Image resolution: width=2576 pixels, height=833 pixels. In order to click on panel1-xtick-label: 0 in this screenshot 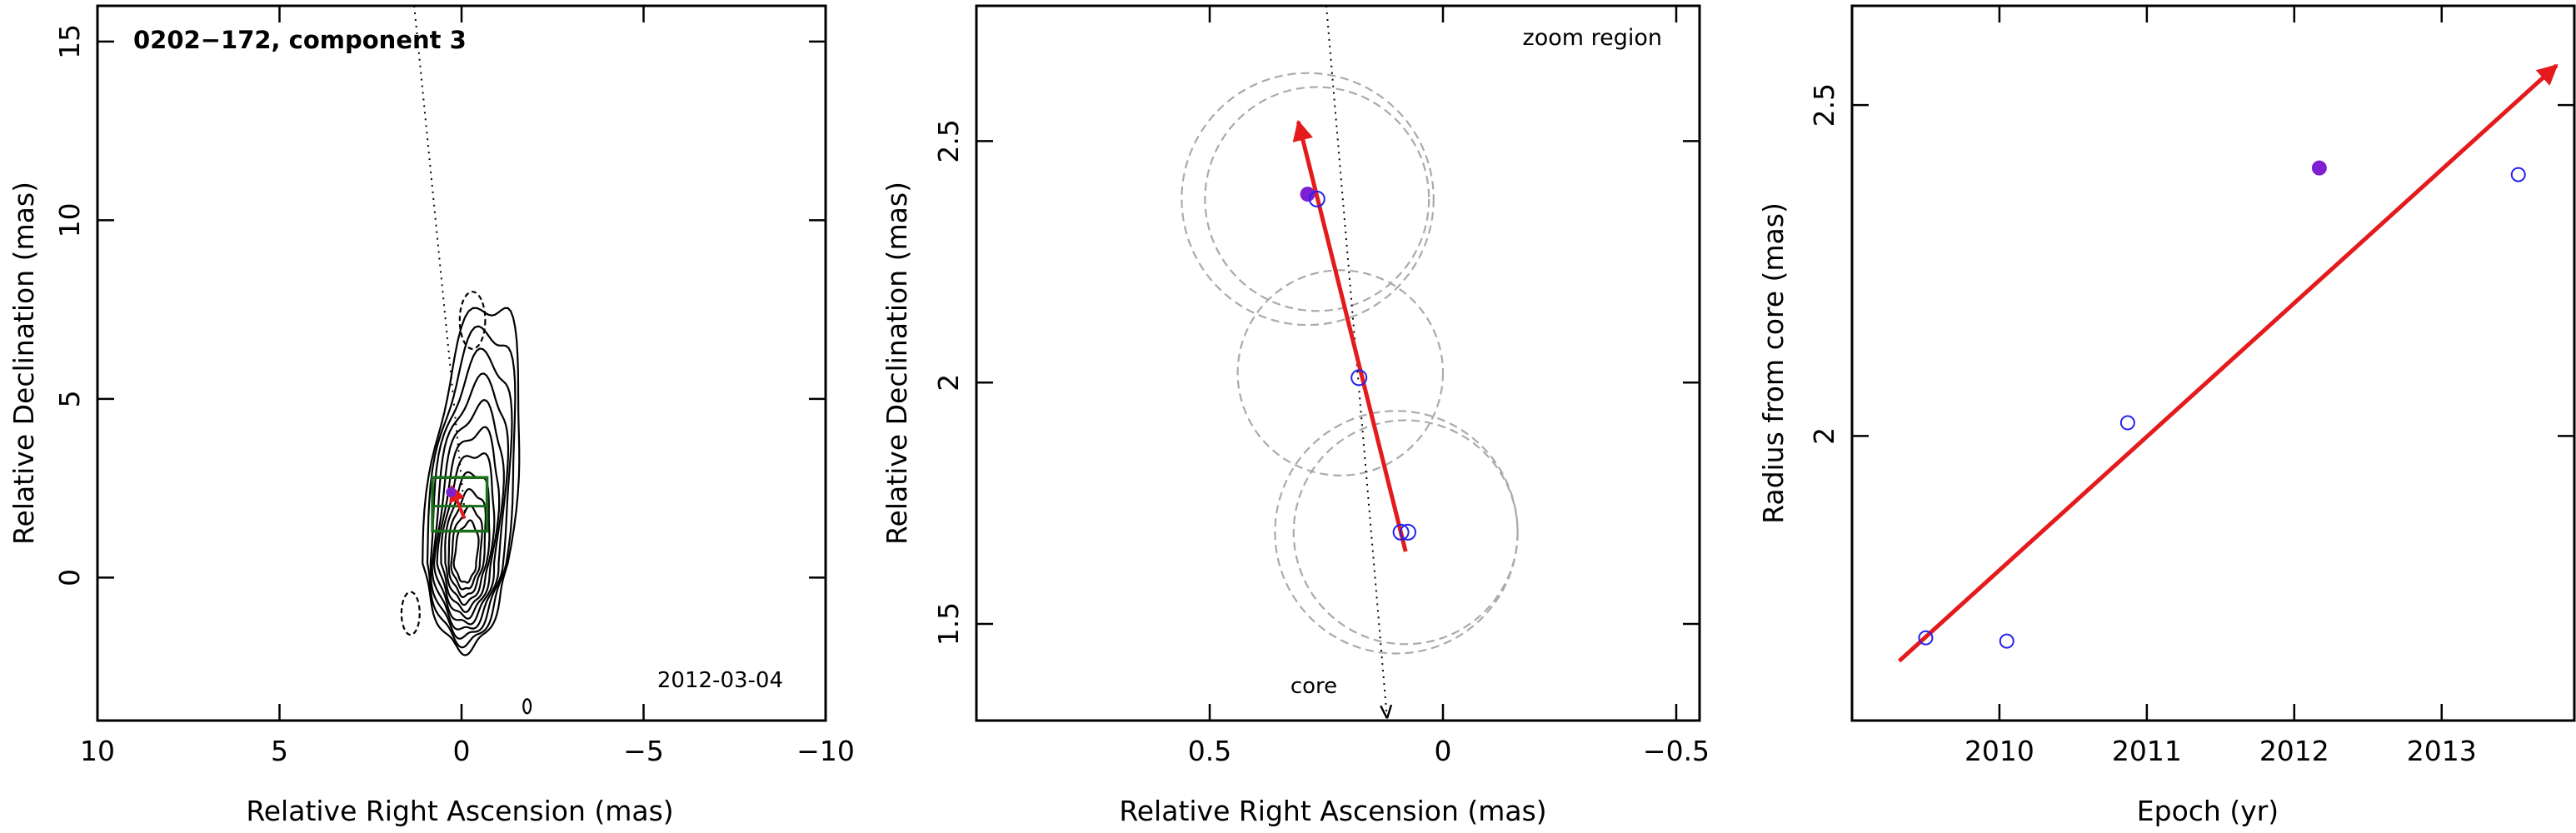, I will do `click(462, 751)`.